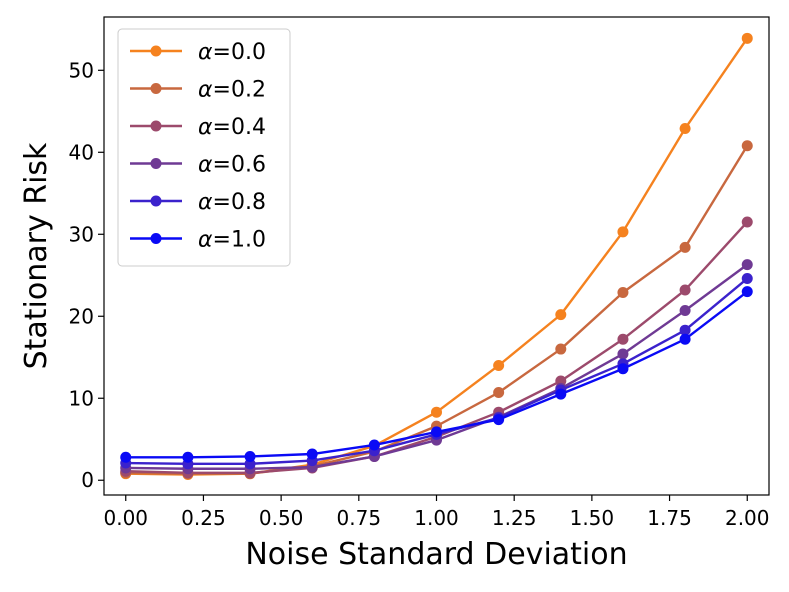 This screenshot has height=592, width=789. I want to click on legend-label: α=0.6, so click(232, 165).